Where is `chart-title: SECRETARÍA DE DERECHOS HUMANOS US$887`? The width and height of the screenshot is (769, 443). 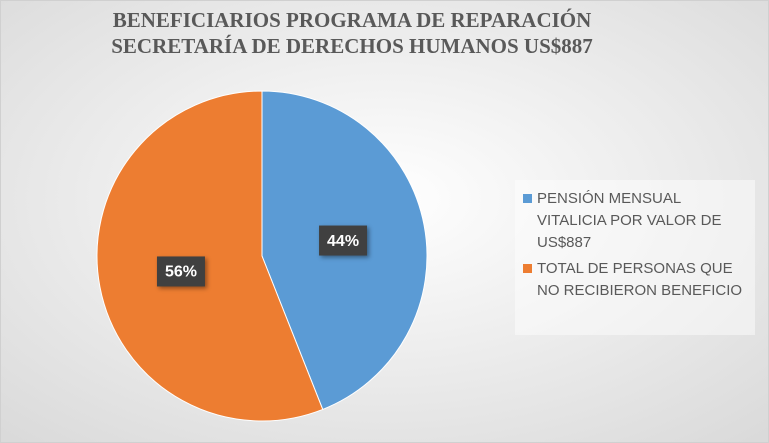 chart-title: SECRETARÍA DE DERECHOS HUMANOS US$887 is located at coordinates (352, 46).